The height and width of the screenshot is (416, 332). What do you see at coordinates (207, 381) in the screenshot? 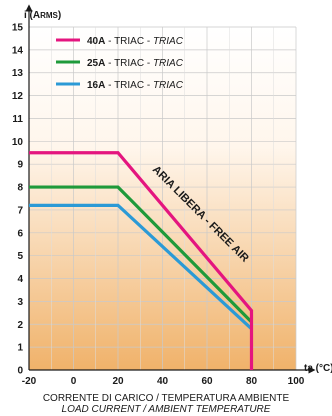
I see `x-tick-label: 60` at bounding box center [207, 381].